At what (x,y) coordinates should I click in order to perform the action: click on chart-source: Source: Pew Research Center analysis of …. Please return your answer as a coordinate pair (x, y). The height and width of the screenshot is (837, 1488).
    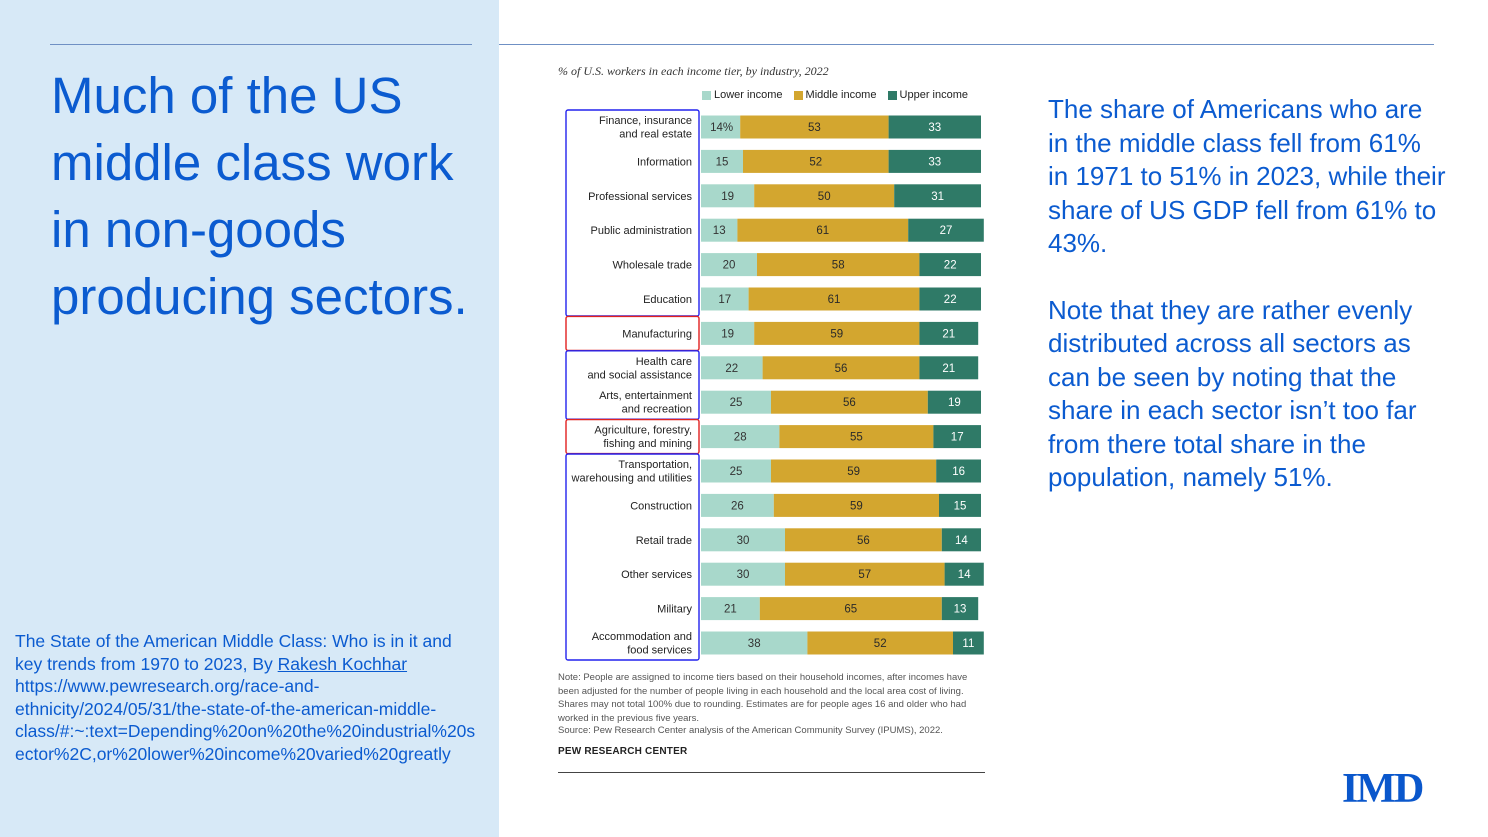
    Looking at the image, I should click on (750, 730).